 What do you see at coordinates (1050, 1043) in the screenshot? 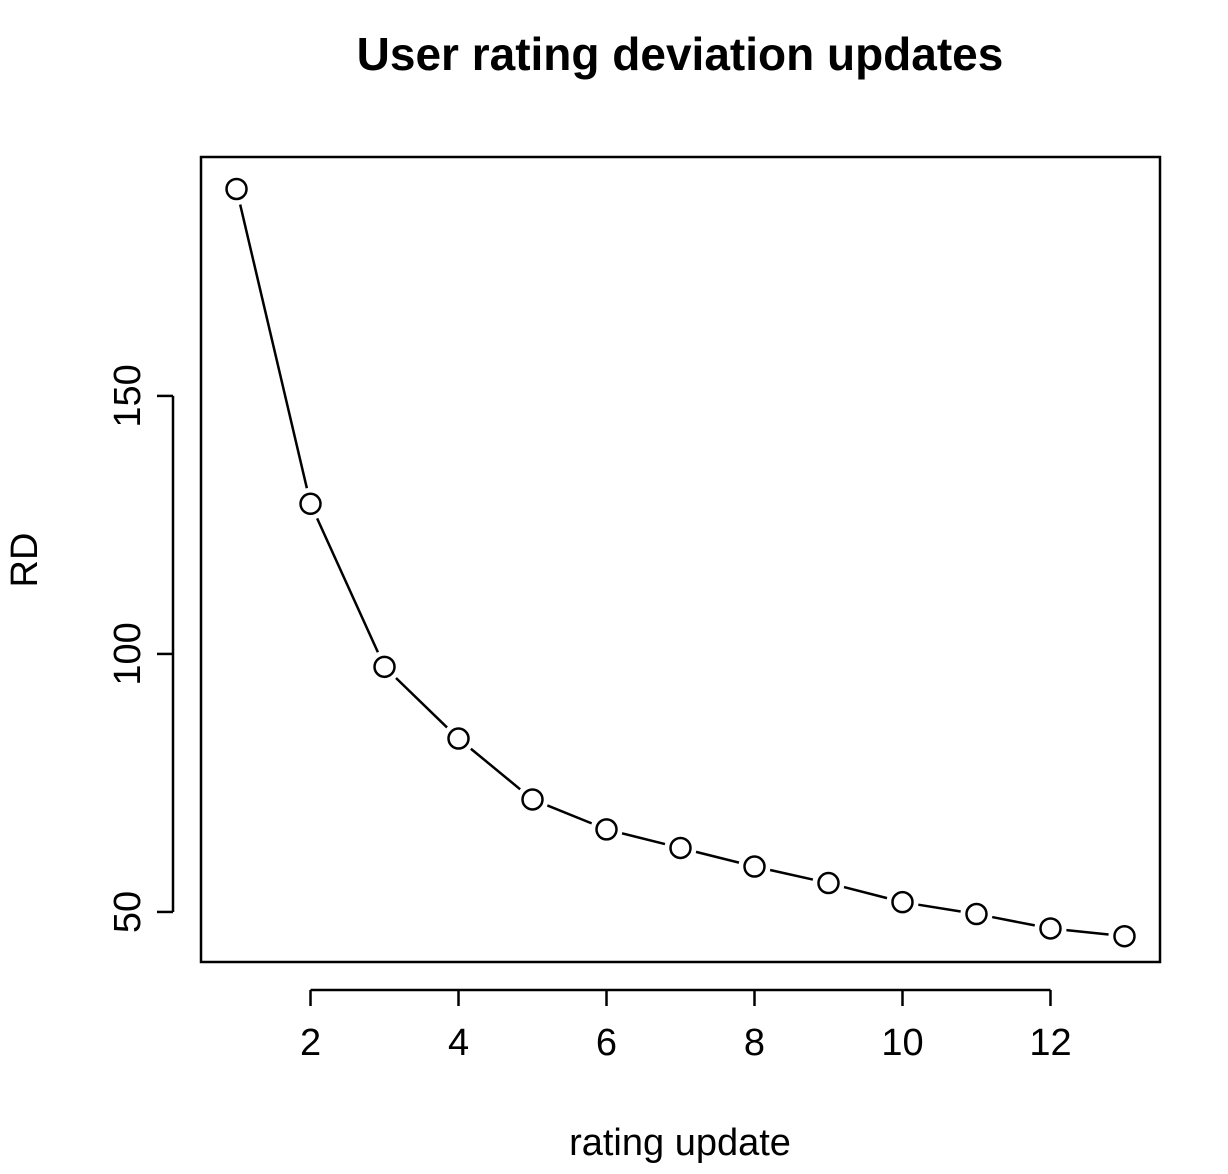
I see `x-tick-label: 12` at bounding box center [1050, 1043].